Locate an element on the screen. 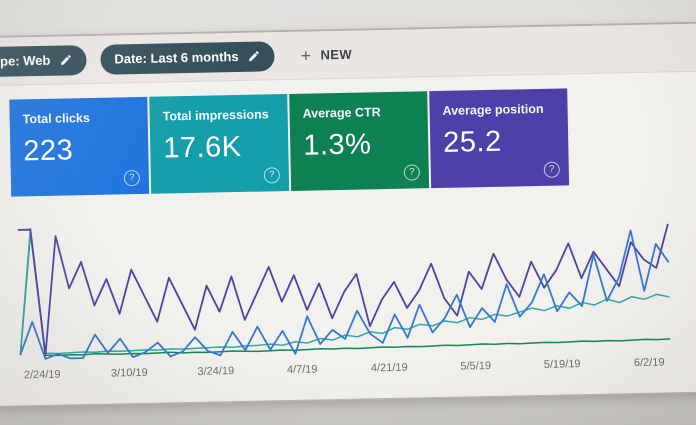 This screenshot has height=425, width=696. metric-value: 17.6K is located at coordinates (202, 147).